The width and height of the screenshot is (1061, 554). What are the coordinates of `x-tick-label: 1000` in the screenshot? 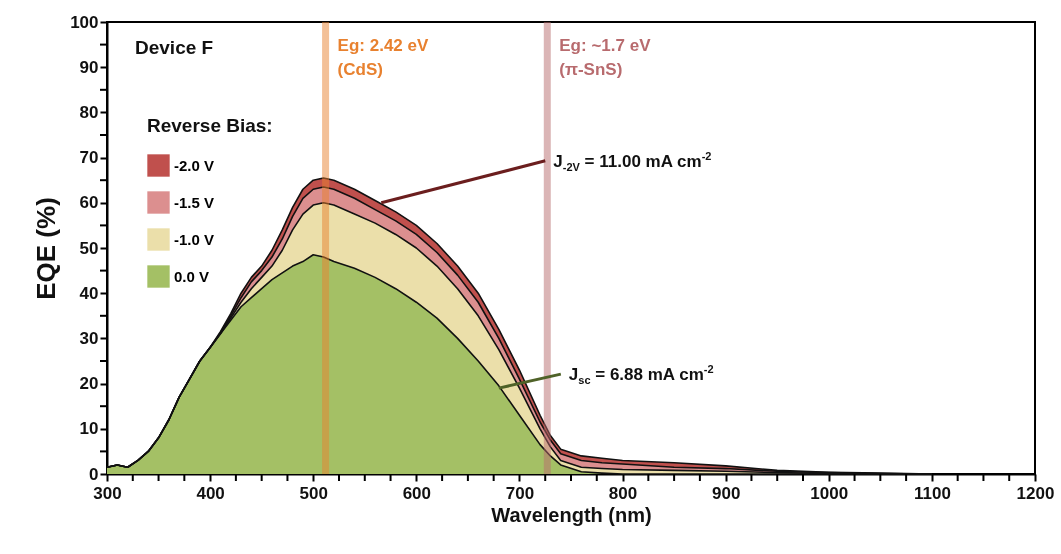 It's located at (829, 493).